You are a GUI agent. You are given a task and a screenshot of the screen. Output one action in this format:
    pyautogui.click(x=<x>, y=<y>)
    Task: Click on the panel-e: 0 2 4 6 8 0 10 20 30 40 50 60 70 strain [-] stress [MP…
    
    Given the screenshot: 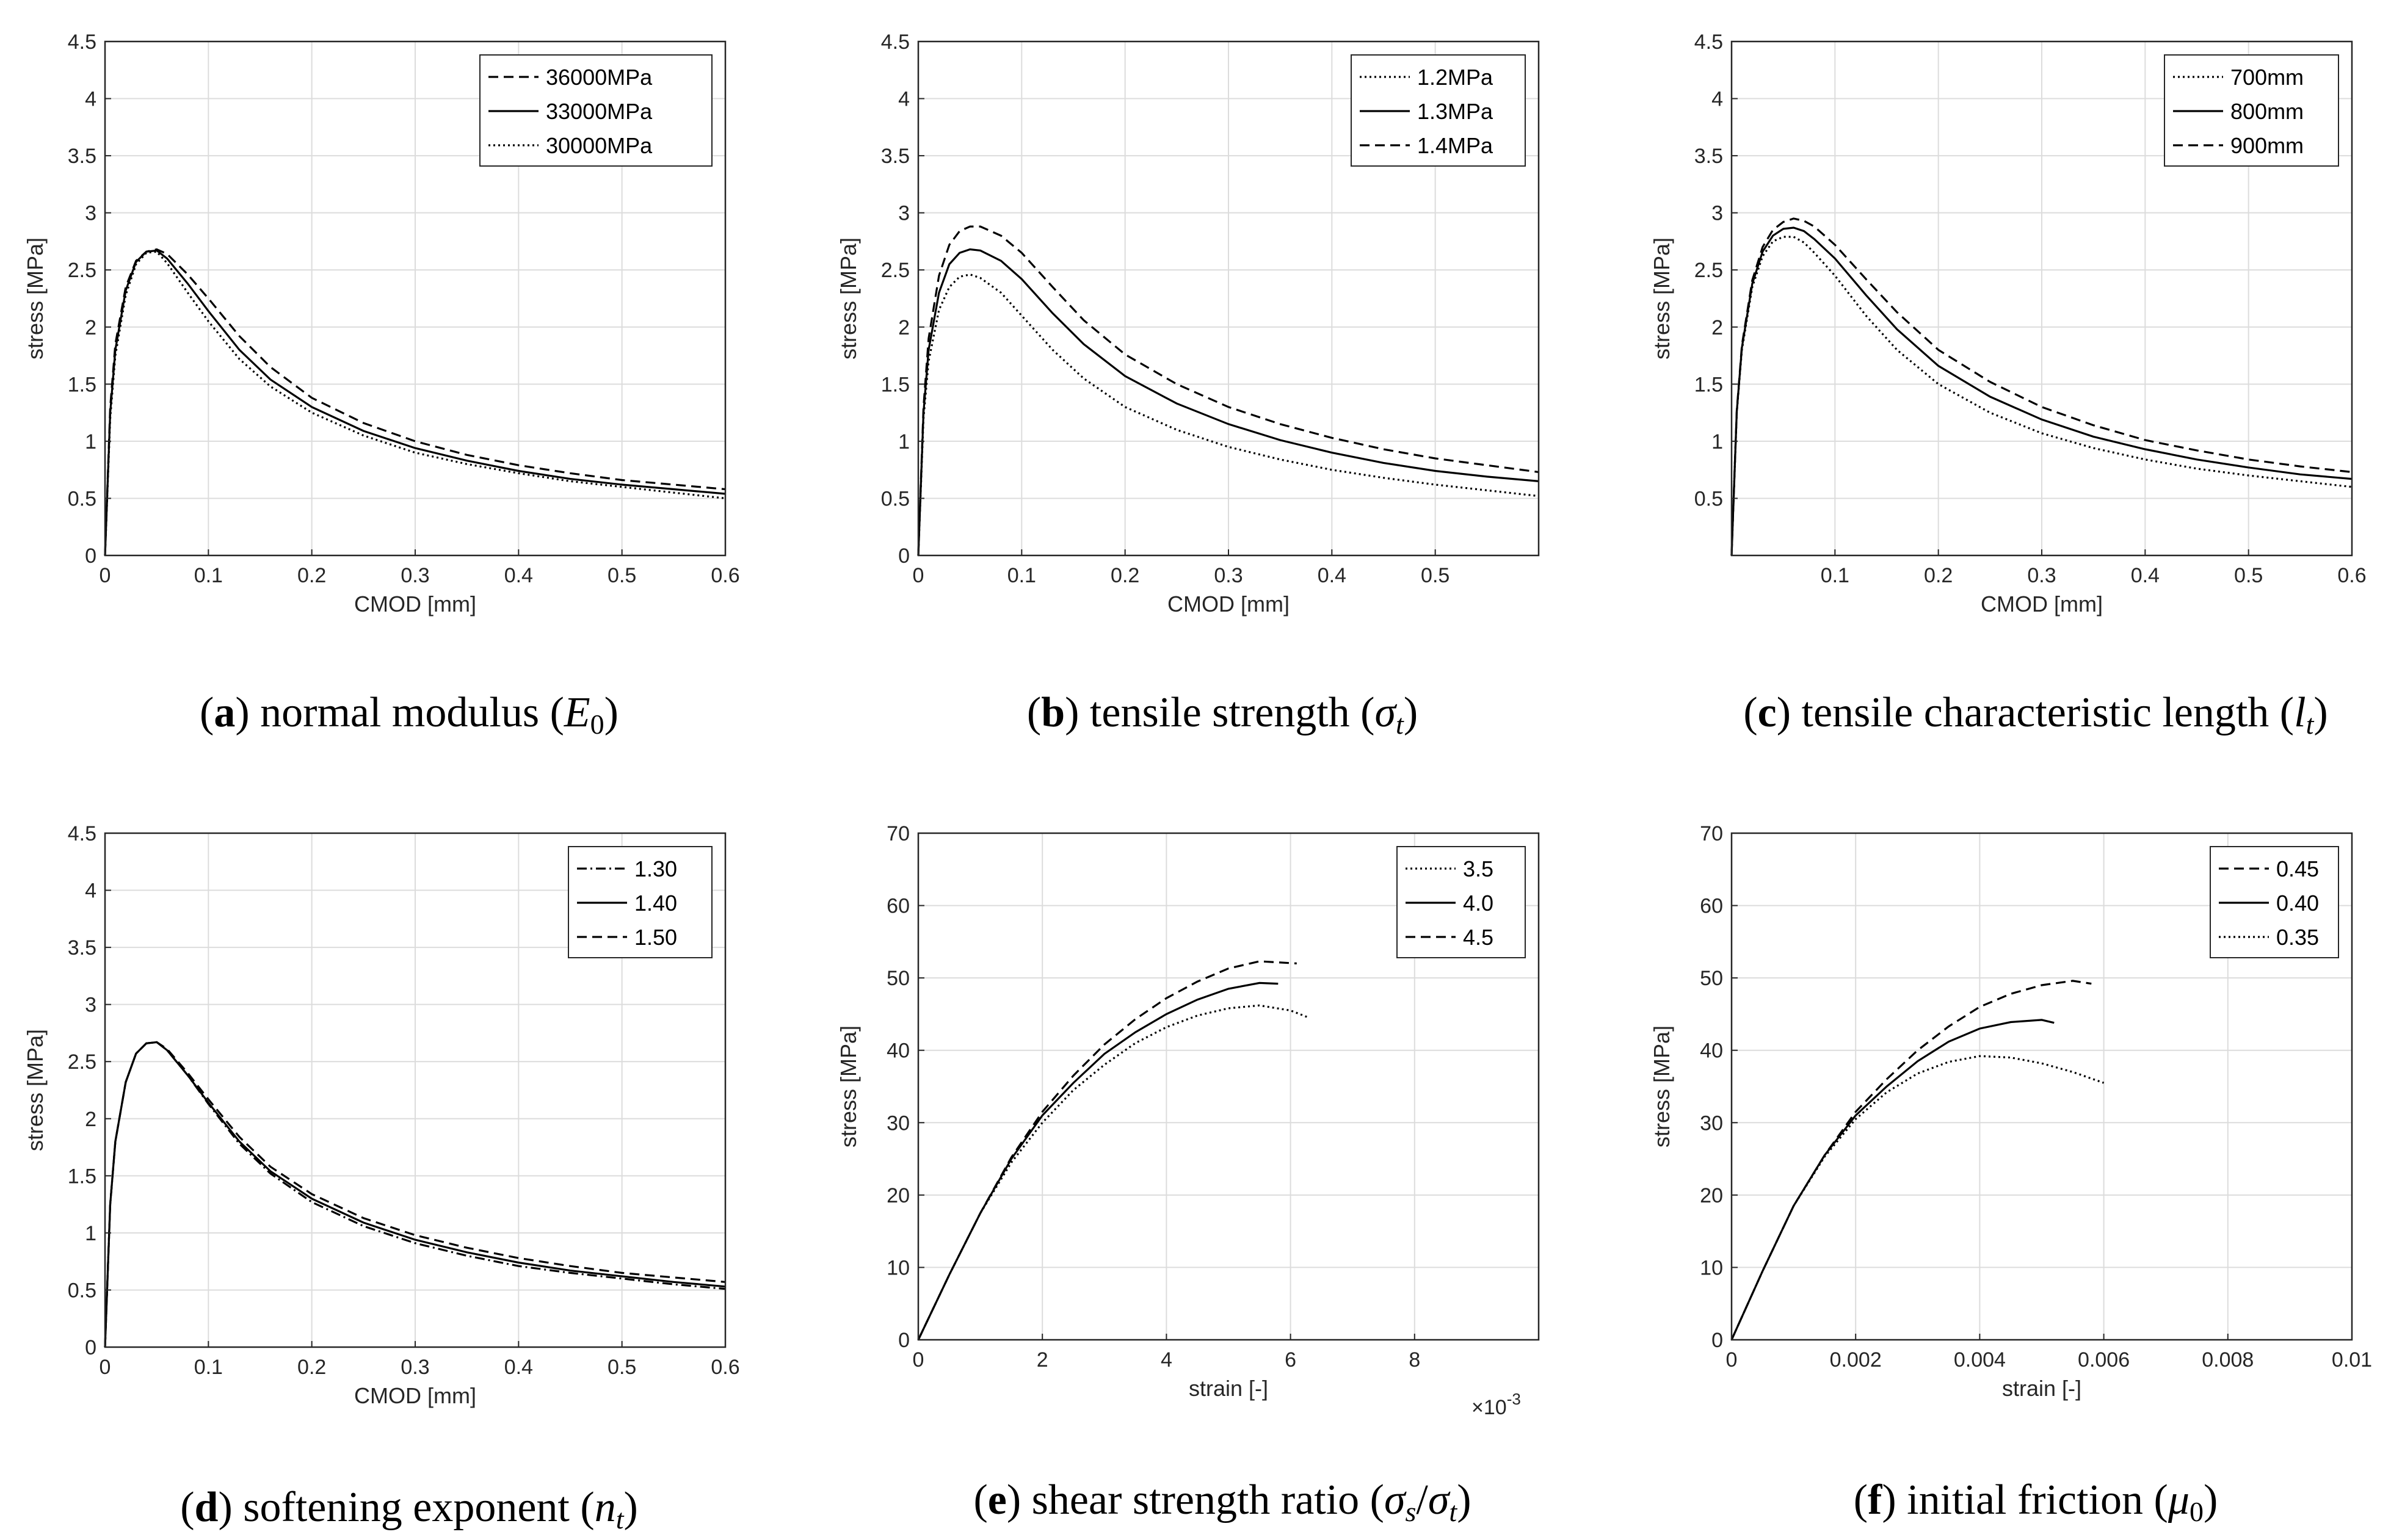 What is the action you would take?
    pyautogui.click(x=1188, y=1174)
    